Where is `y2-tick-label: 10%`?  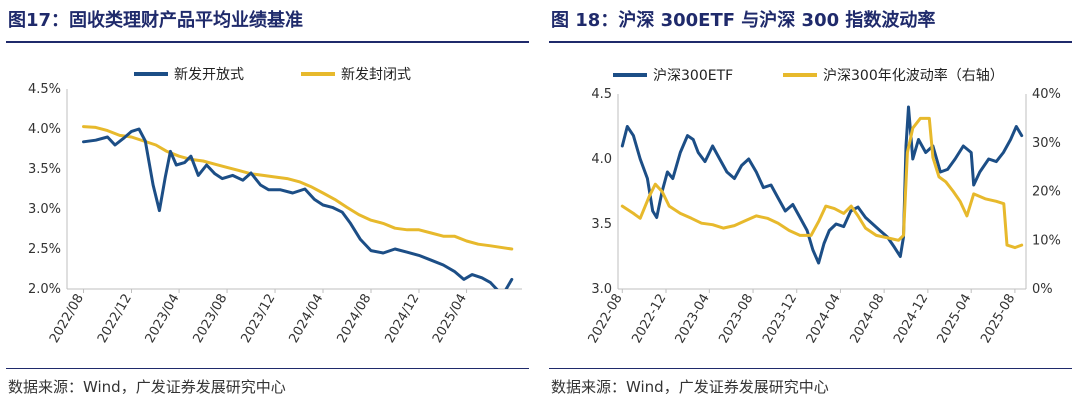
y2-tick-label: 10% is located at coordinates (1046, 240).